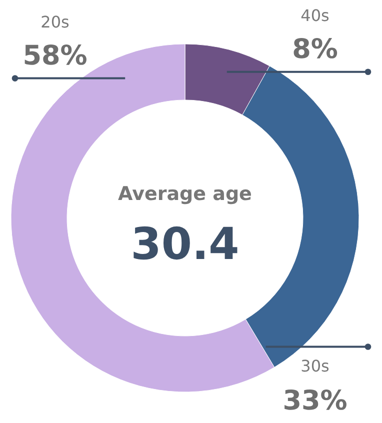 This screenshot has height=423, width=382. What do you see at coordinates (315, 49) in the screenshot?
I see `data-label: 8%` at bounding box center [315, 49].